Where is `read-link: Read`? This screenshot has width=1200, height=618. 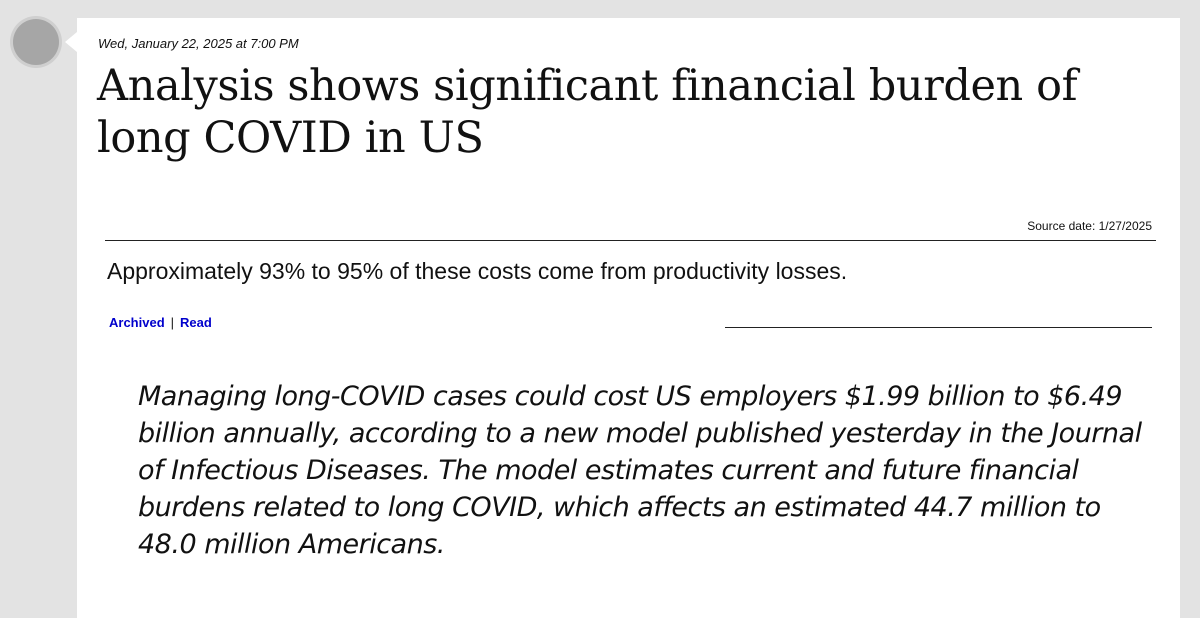
read-link: Read is located at coordinates (196, 322).